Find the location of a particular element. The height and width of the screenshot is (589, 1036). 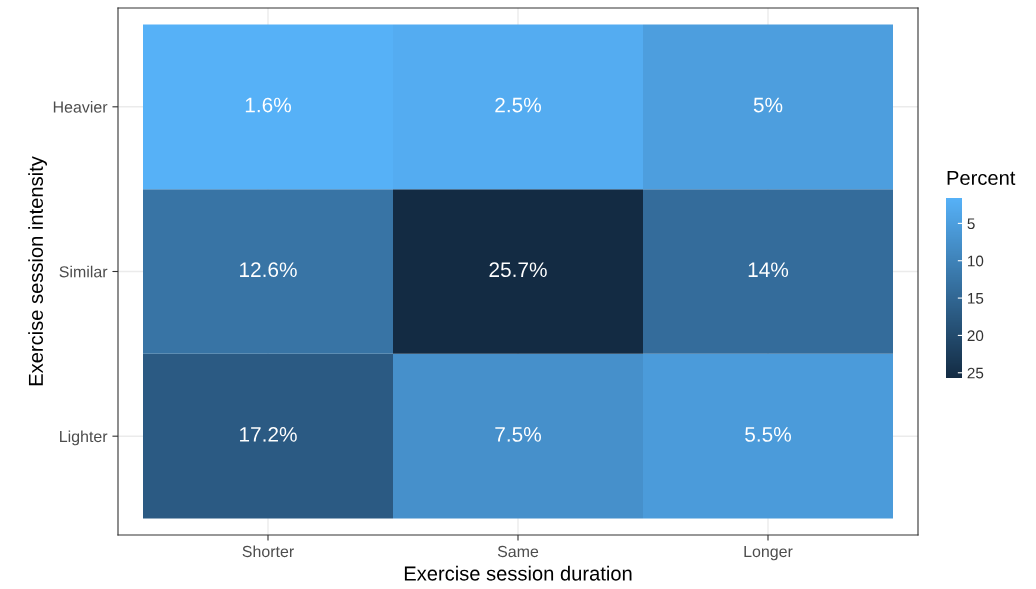

y-tick-label: Similar is located at coordinates (83, 271).